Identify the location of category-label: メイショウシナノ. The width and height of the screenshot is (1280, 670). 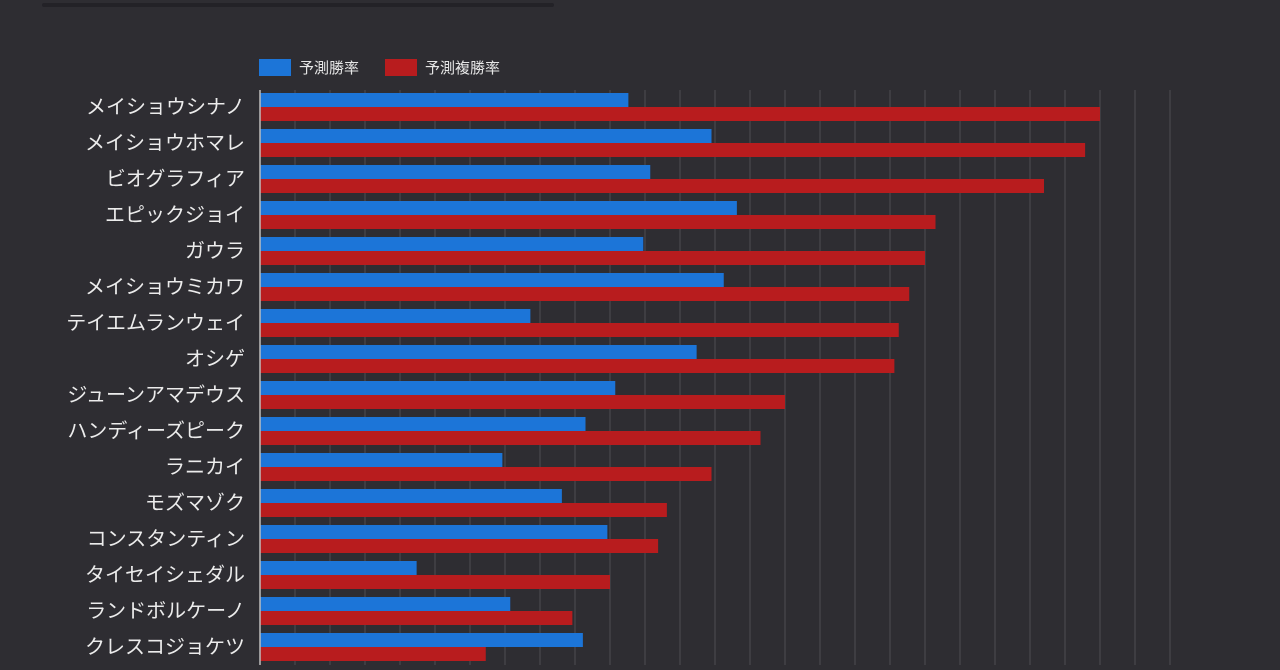
(165, 107).